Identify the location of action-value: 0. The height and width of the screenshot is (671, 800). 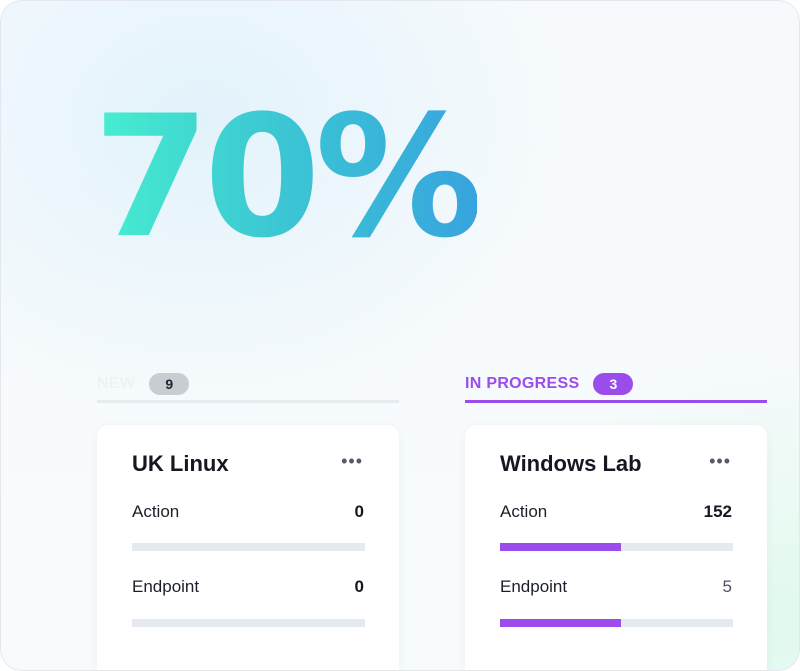
(359, 511).